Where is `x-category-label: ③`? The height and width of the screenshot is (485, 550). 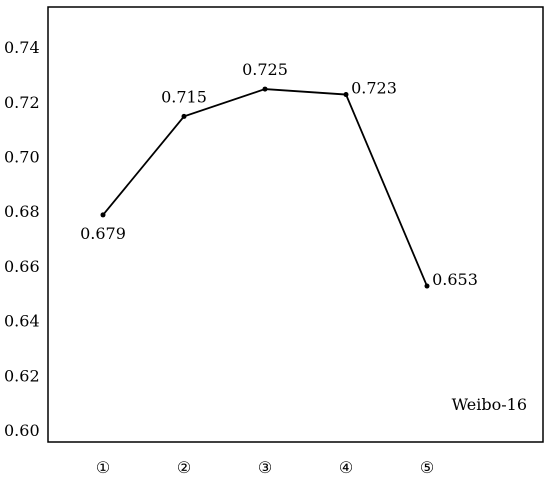 x-category-label: ③ is located at coordinates (265, 467).